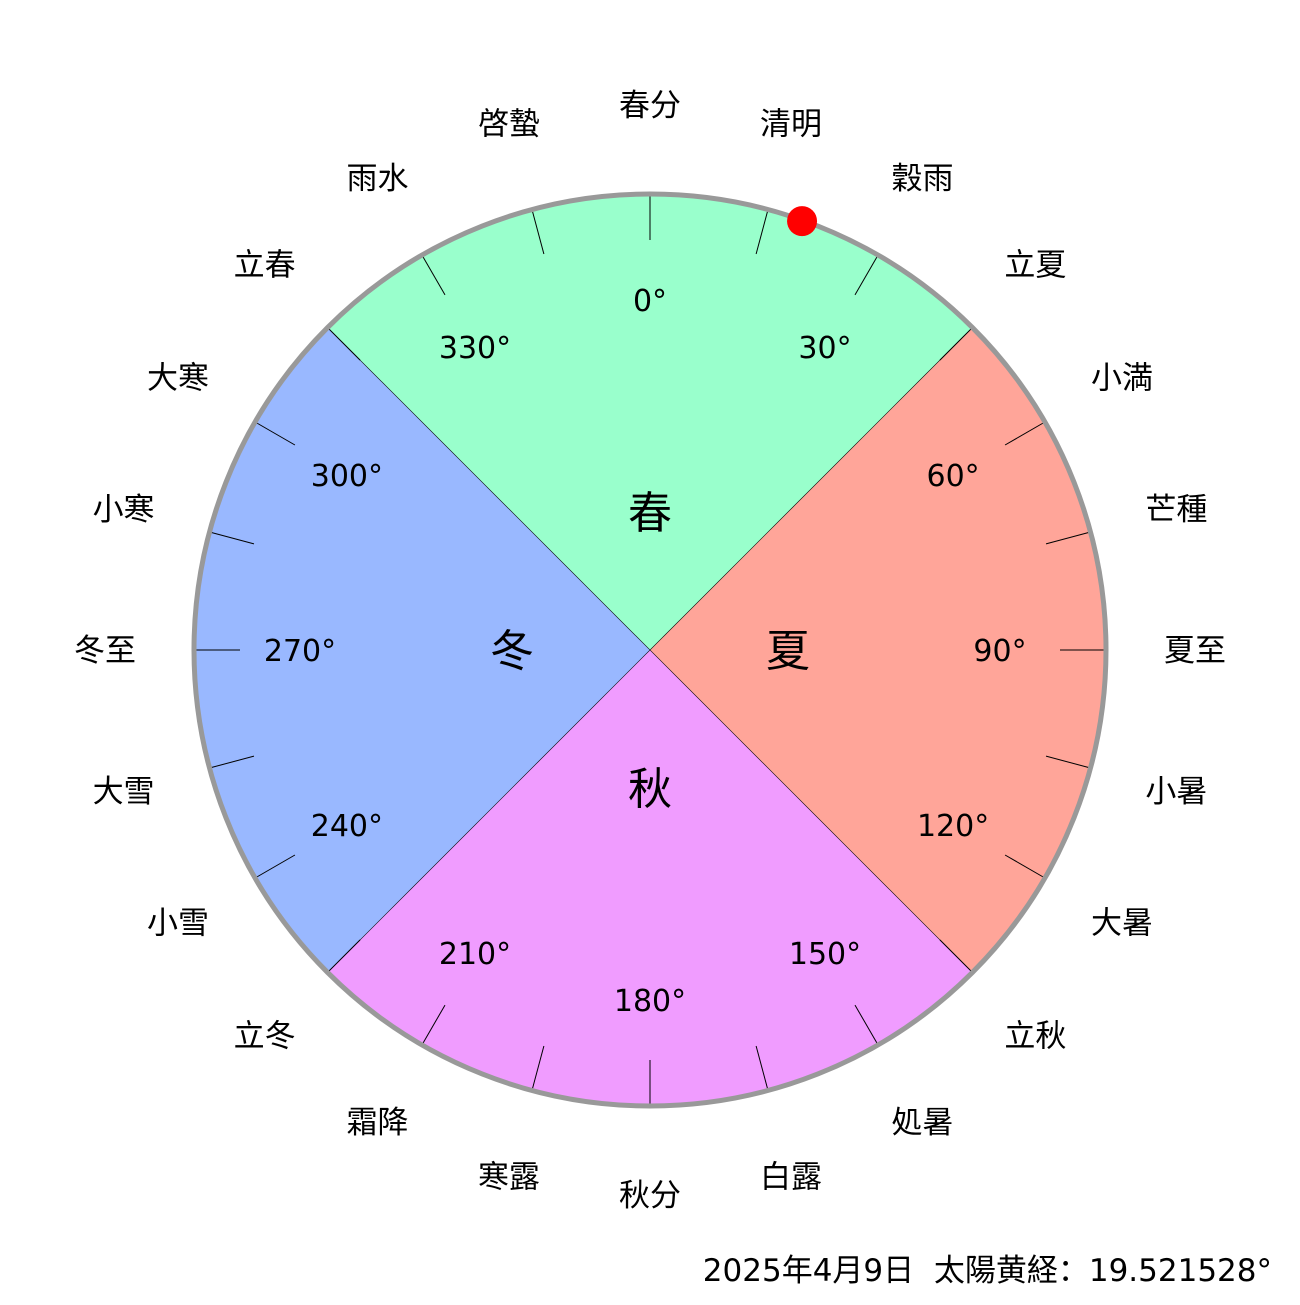 The image size is (1300, 1305). I want to click on degree-label: 120°, so click(953, 826).